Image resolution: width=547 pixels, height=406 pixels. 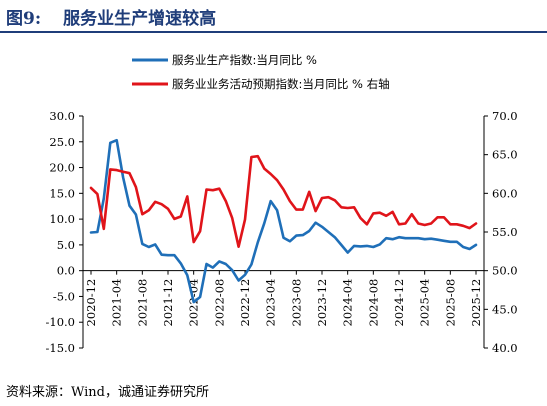 What do you see at coordinates (425, 303) in the screenshot?
I see `x-tick-label: 2025-04` at bounding box center [425, 303].